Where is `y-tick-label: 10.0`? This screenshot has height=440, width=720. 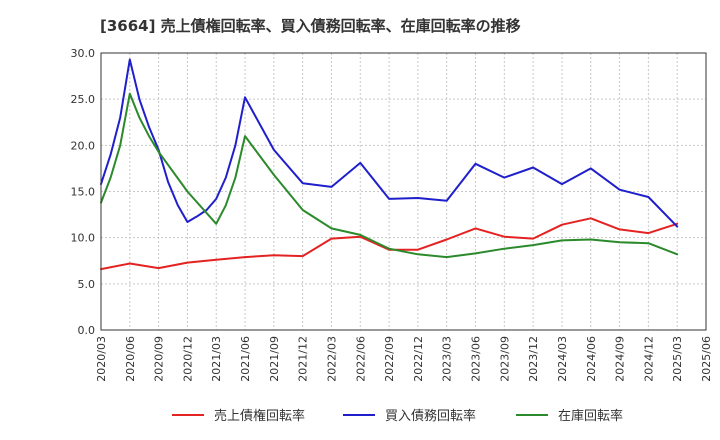
y-tick-label: 10.0 is located at coordinates (83, 238).